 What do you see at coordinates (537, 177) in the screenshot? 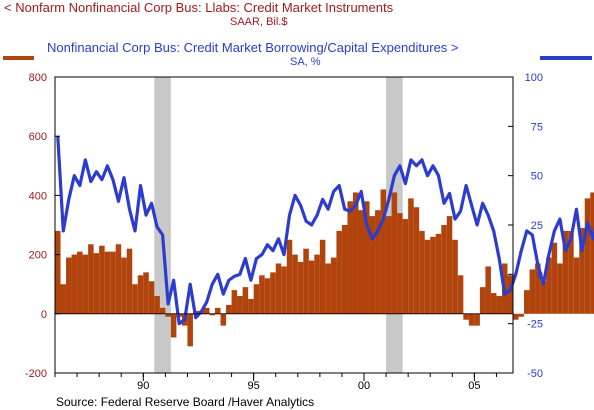
I see `right-tick-label: 50` at bounding box center [537, 177].